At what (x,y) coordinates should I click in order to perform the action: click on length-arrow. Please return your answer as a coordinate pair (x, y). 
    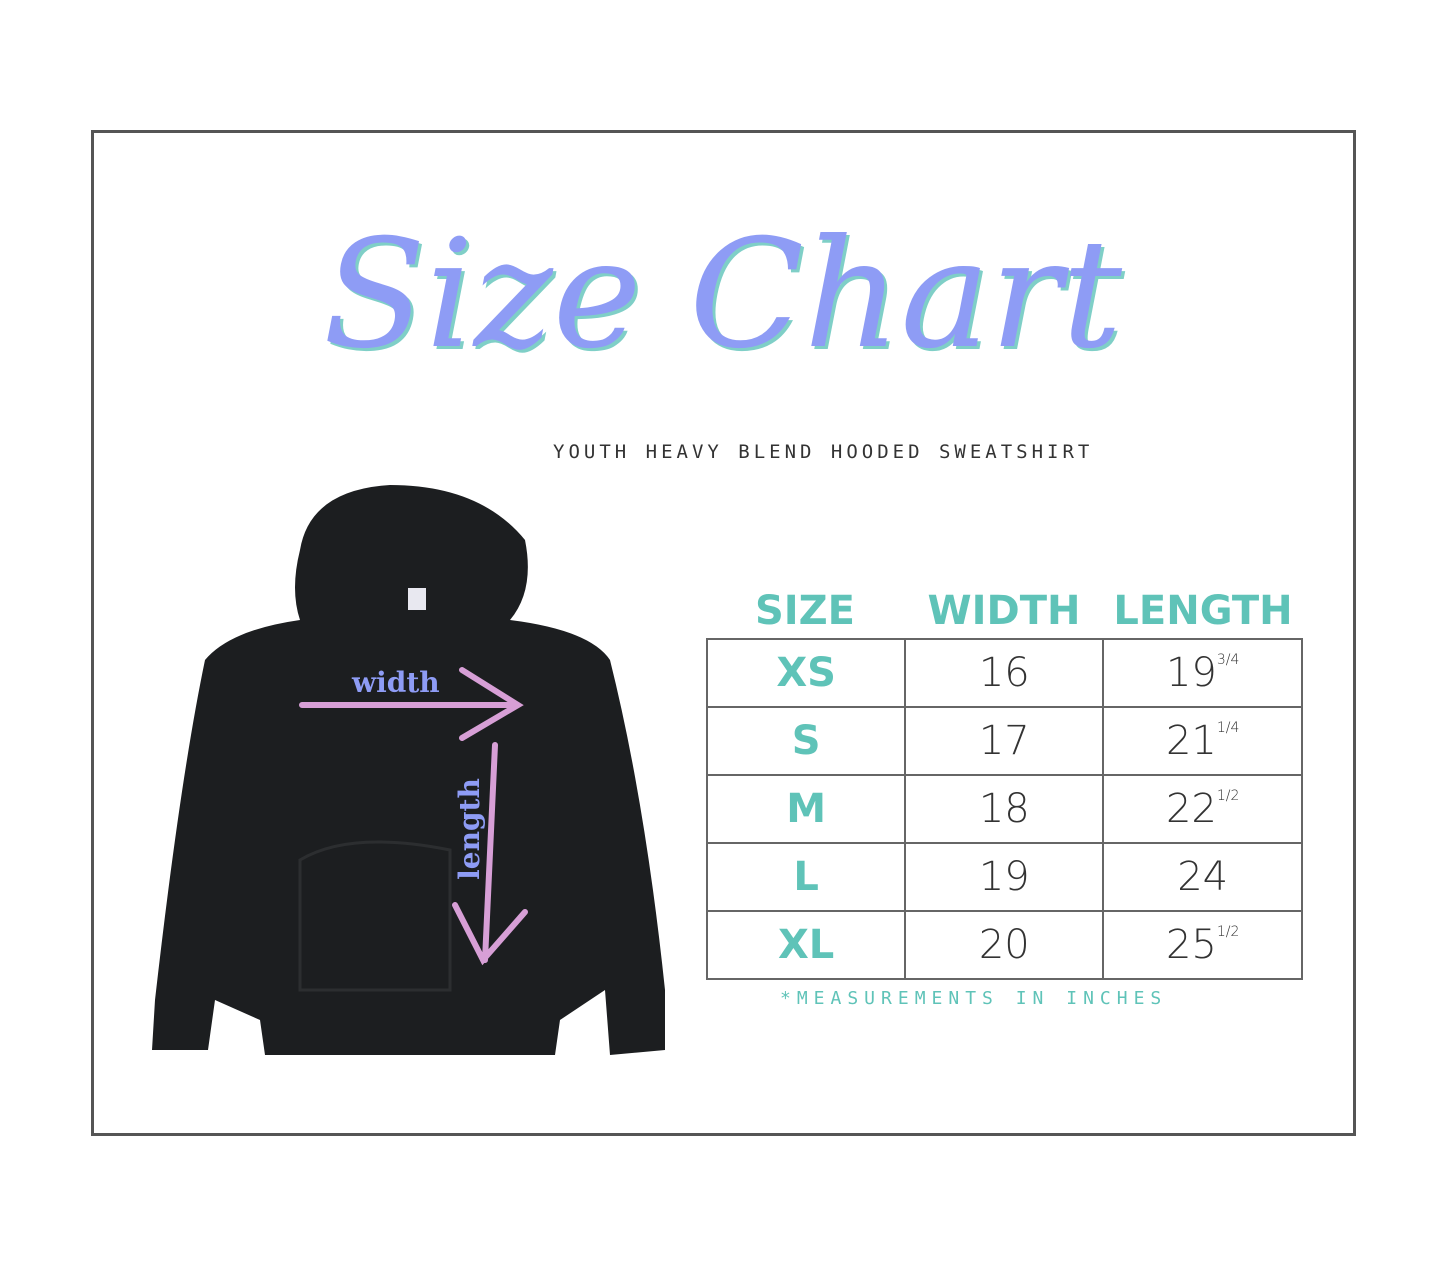
    Looking at the image, I should click on (490, 854).